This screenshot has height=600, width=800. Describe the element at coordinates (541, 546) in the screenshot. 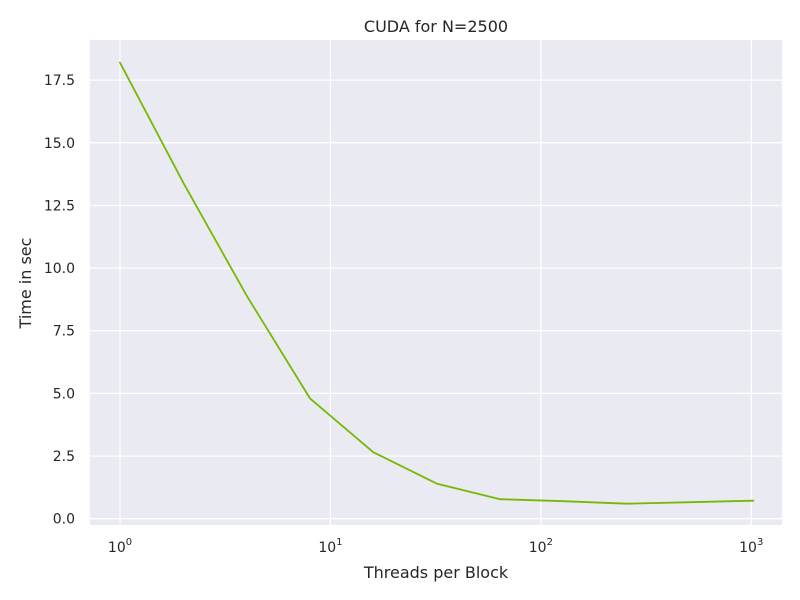

I see `x-tick-label: 10²` at that location.